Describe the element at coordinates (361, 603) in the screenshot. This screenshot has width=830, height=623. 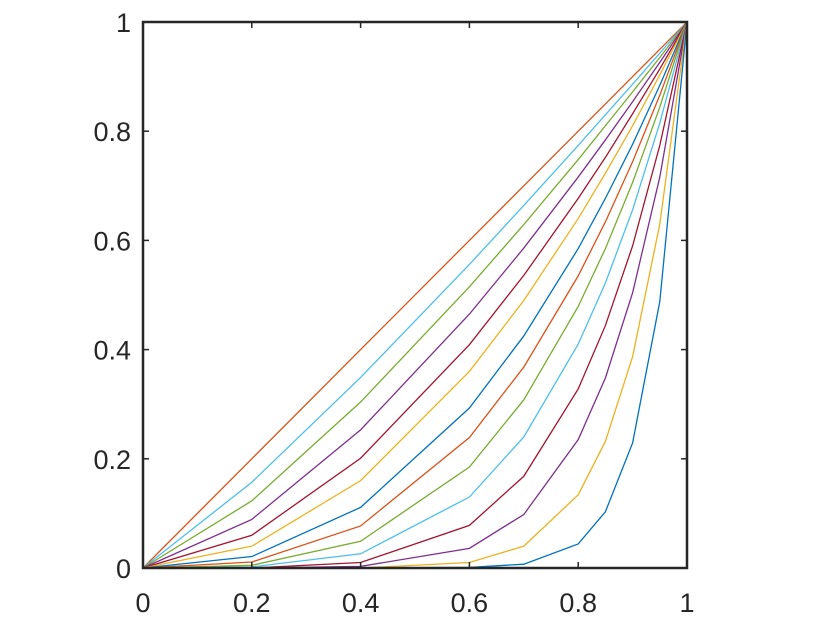
I see `x-tick-label: 0.4` at that location.